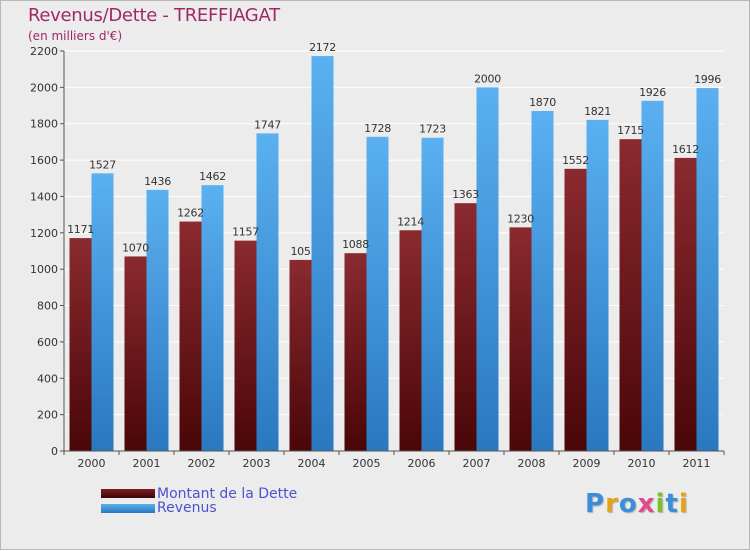 The image size is (750, 551). I want to click on logo-letter: t, so click(672, 504).